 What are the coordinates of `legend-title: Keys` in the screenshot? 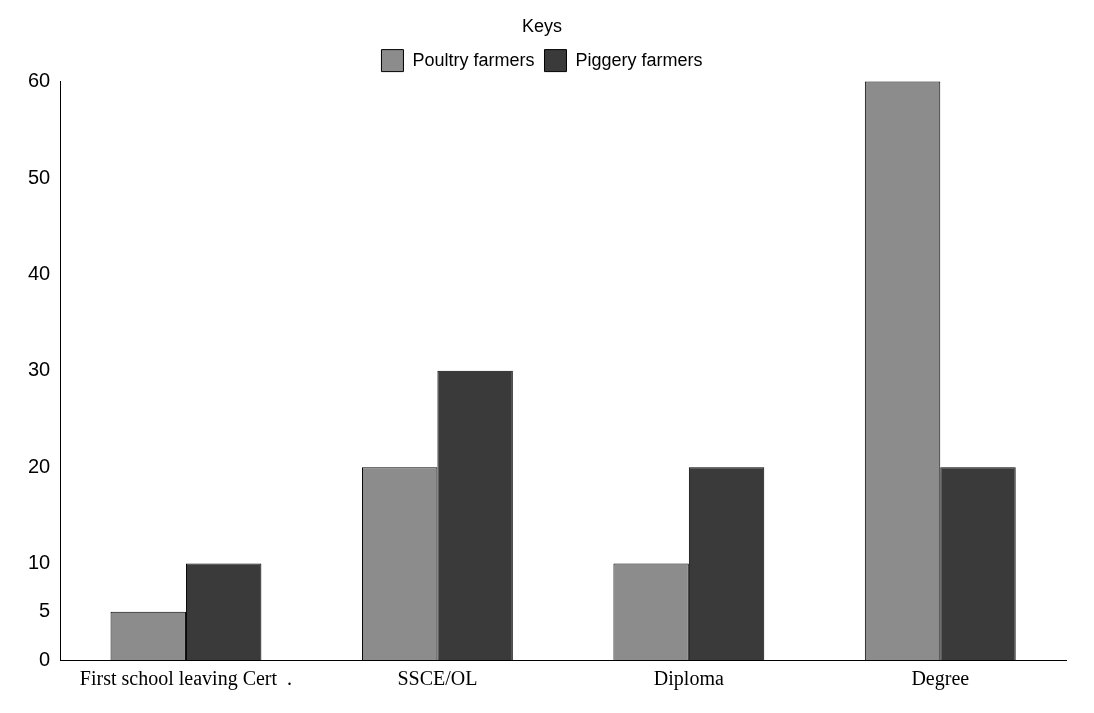 It's located at (542, 25).